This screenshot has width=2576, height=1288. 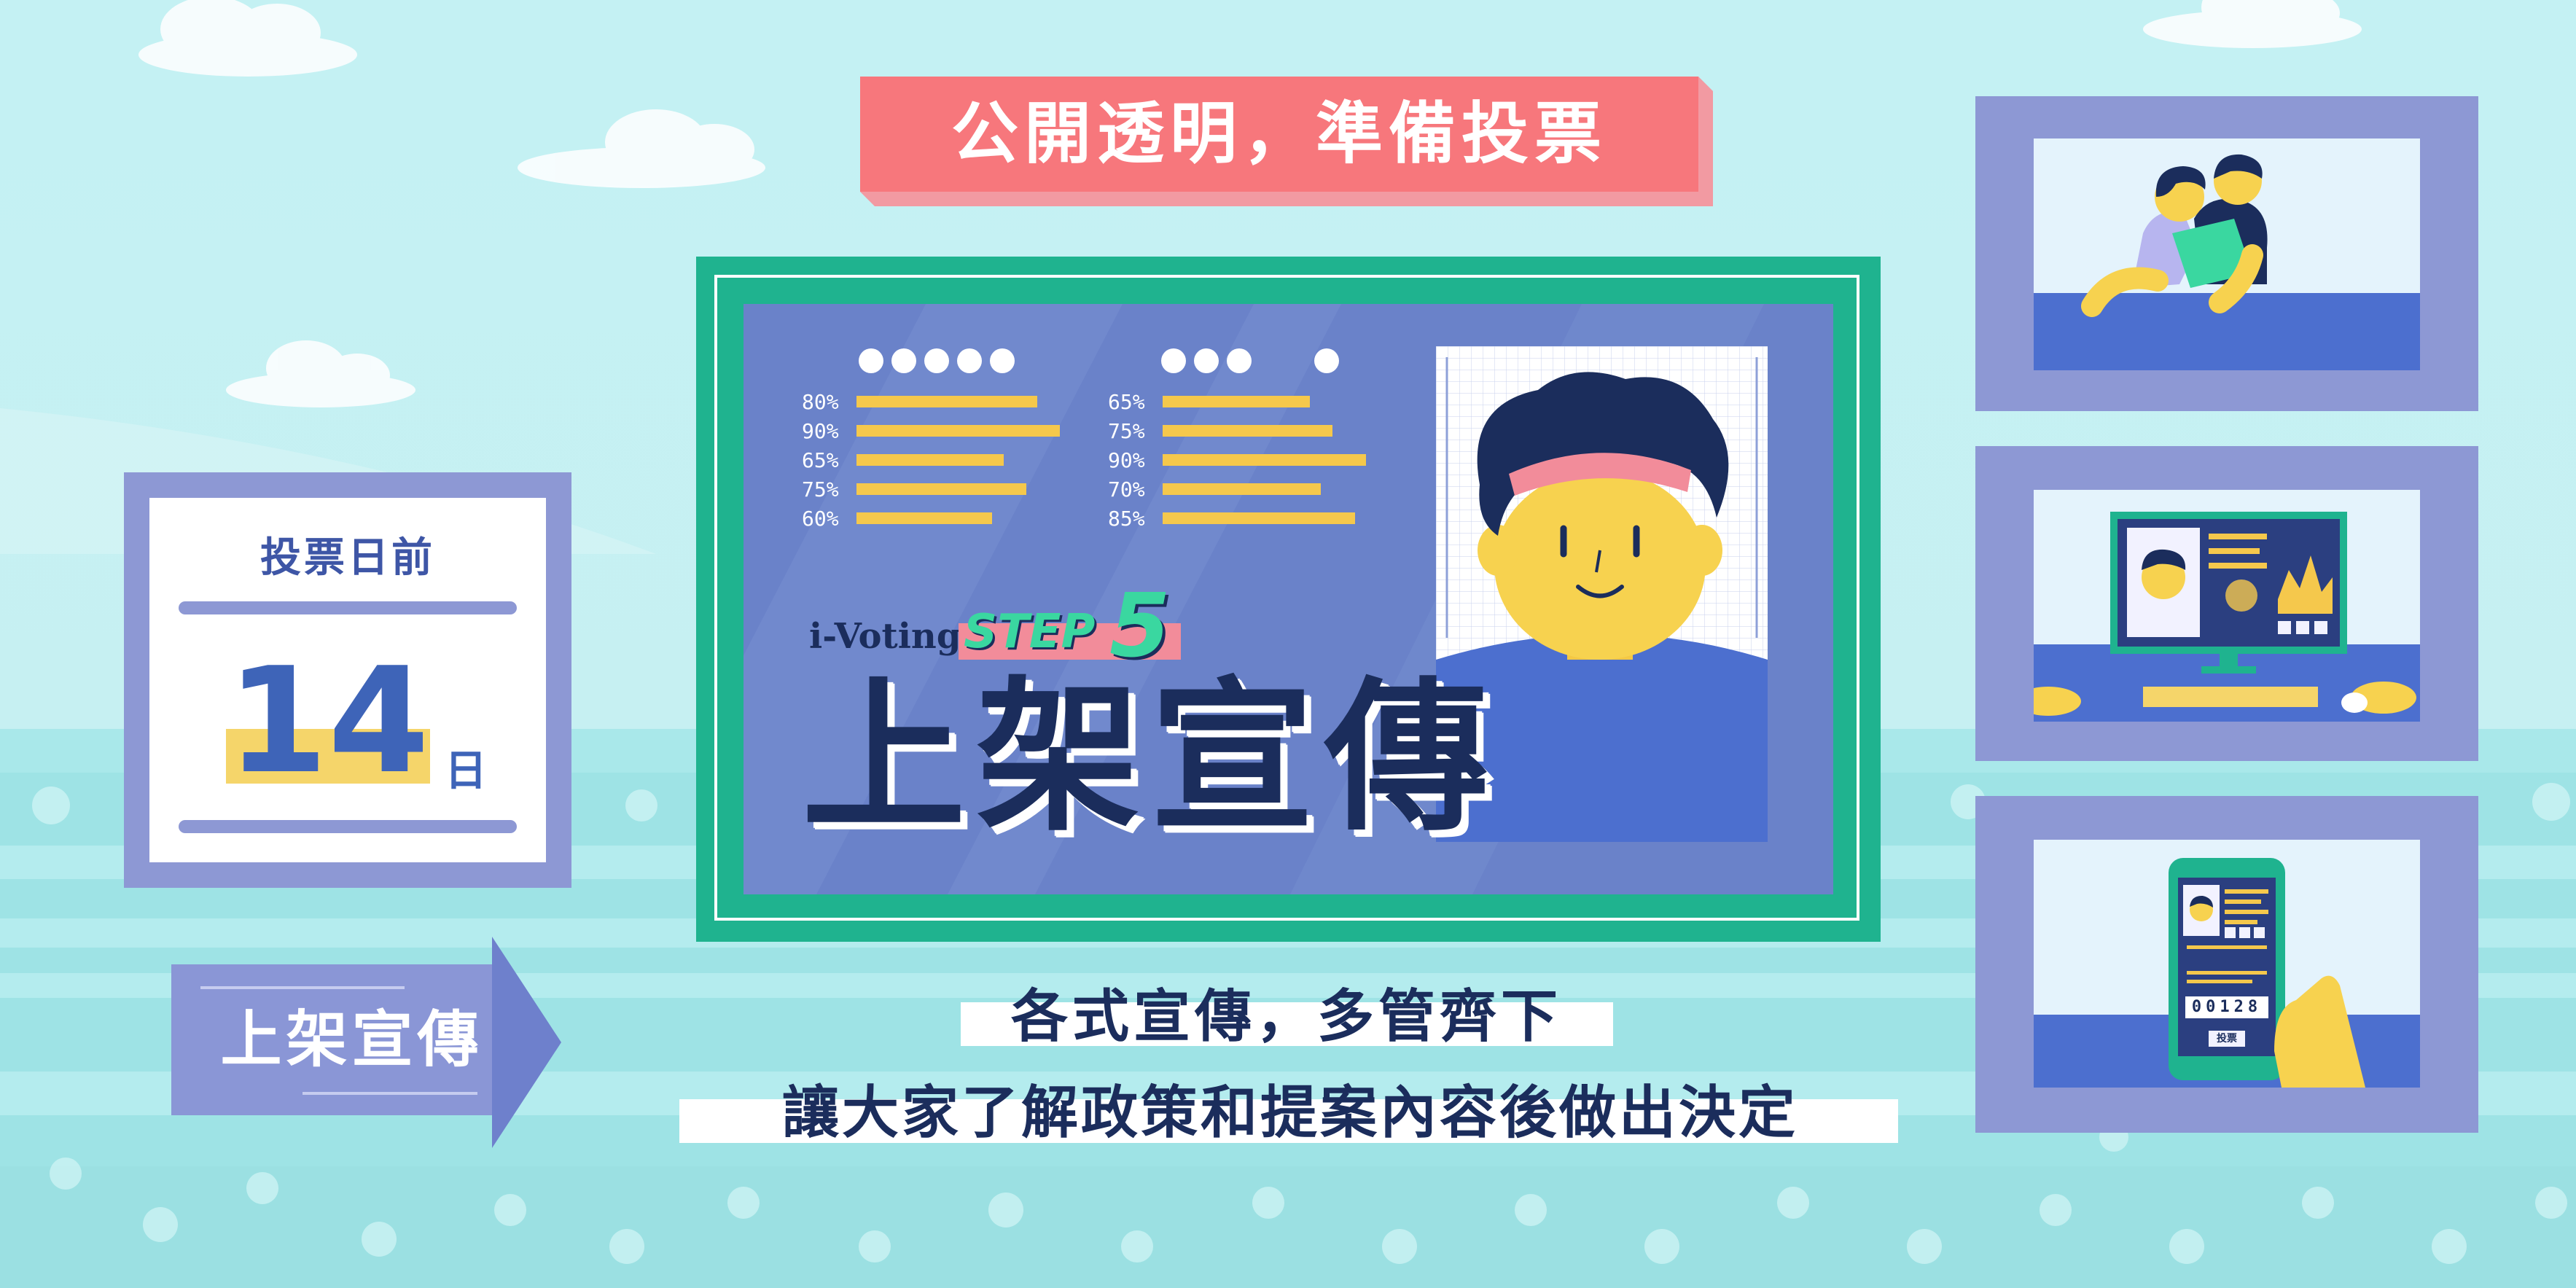 What do you see at coordinates (328, 756) in the screenshot?
I see `countdown-days-highlight` at bounding box center [328, 756].